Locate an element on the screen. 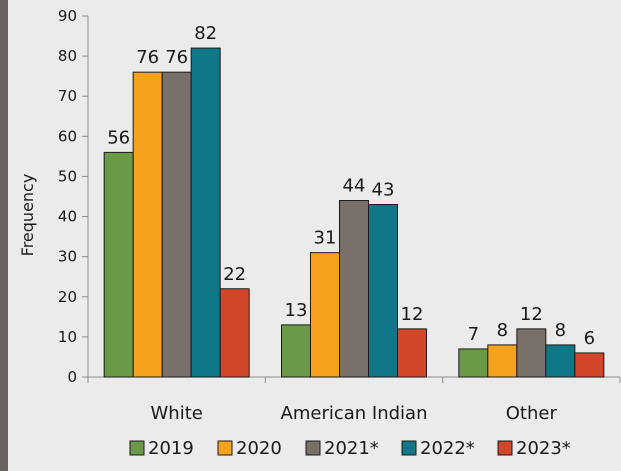 Image resolution: width=621 pixels, height=471 pixels. bar-2021-other is located at coordinates (531, 353).